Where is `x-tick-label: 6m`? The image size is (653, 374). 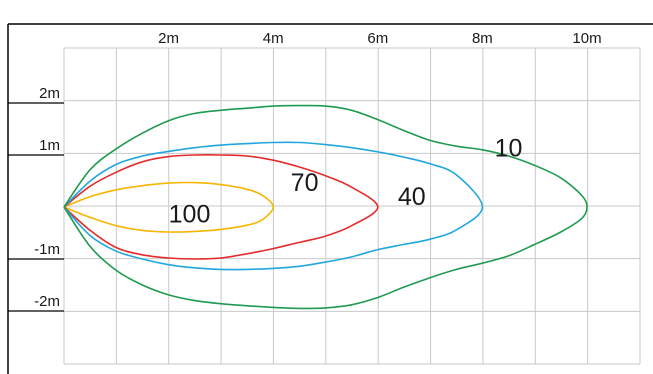 x-tick-label: 6m is located at coordinates (377, 38).